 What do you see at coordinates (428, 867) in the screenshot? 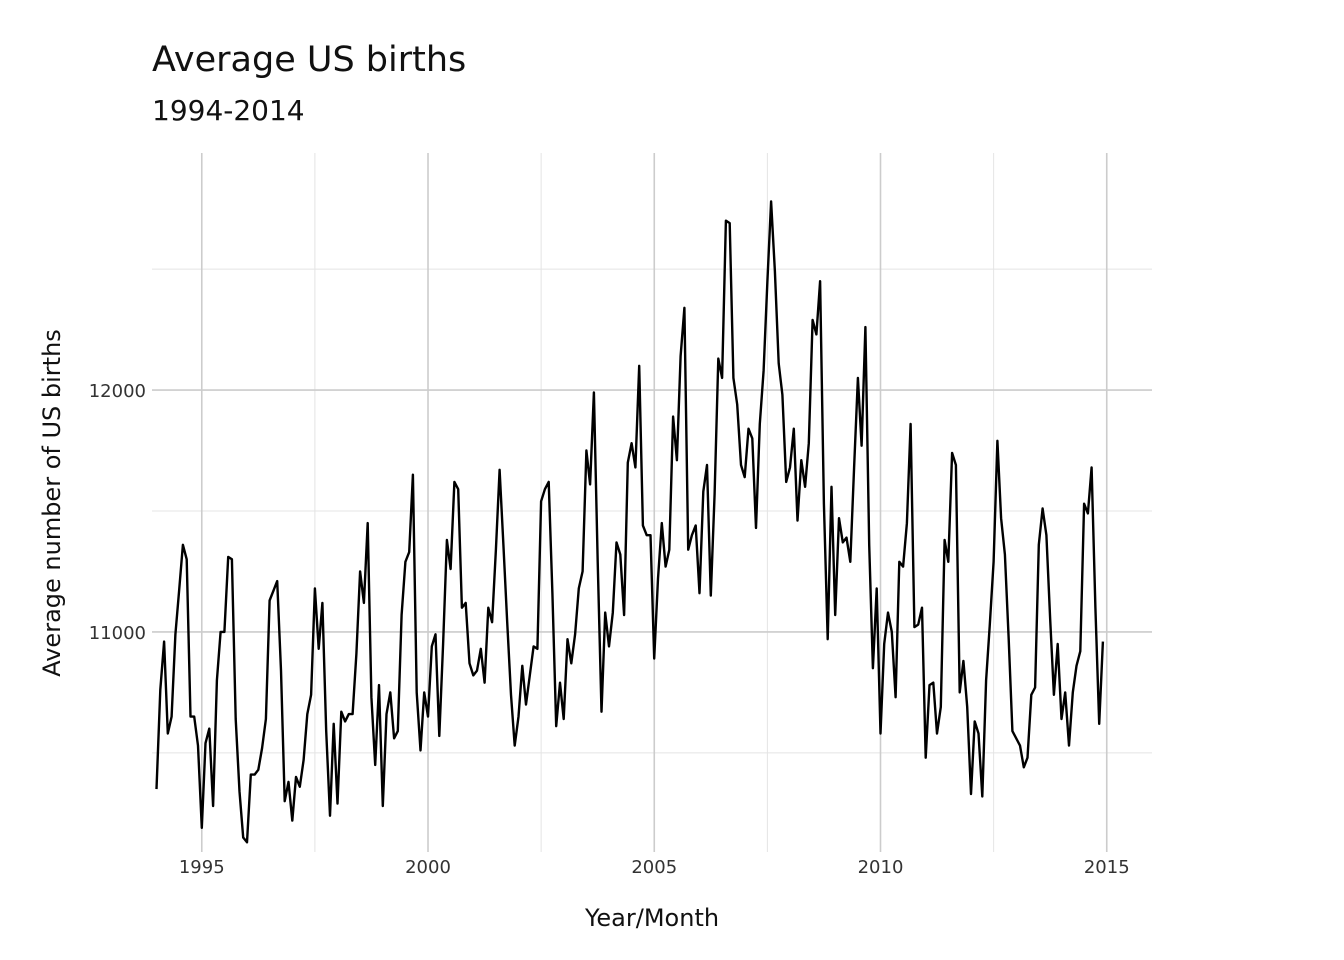
I see `x-tick-label: 2000` at bounding box center [428, 867].